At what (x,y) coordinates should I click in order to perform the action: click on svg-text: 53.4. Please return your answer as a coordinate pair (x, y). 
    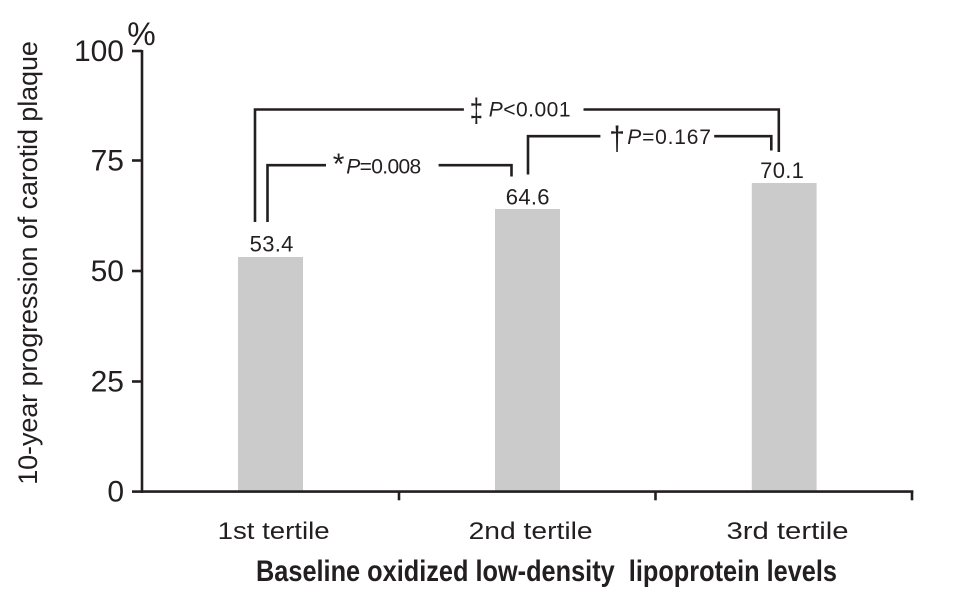
    Looking at the image, I should click on (272, 244).